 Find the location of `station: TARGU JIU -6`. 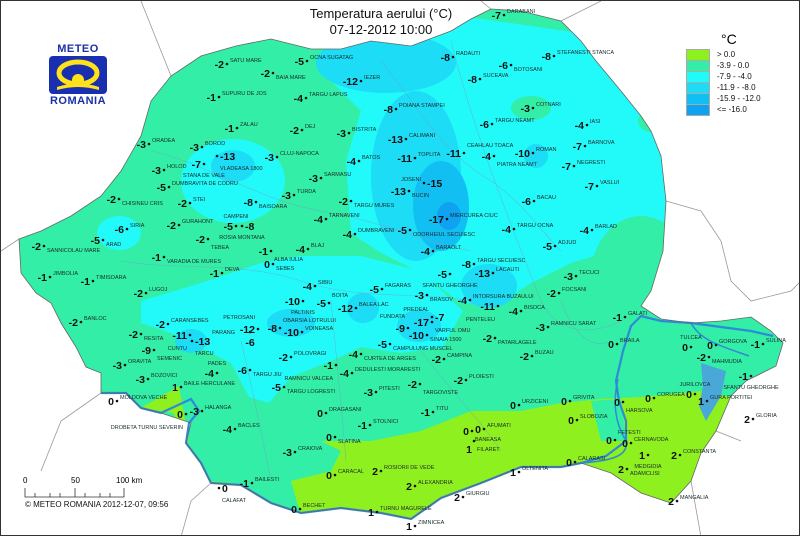

station: TARGU JIU -6 is located at coordinates (260, 371).